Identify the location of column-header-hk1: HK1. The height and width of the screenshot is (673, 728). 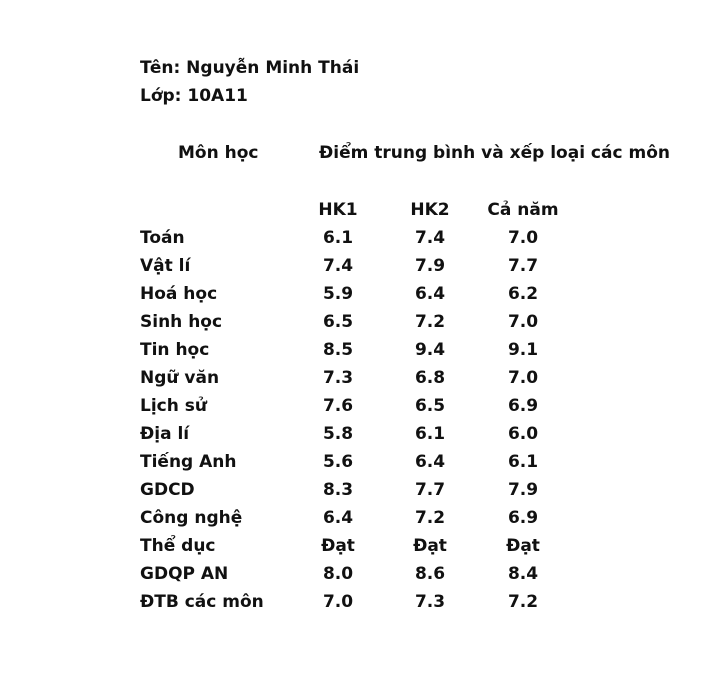
(338, 210).